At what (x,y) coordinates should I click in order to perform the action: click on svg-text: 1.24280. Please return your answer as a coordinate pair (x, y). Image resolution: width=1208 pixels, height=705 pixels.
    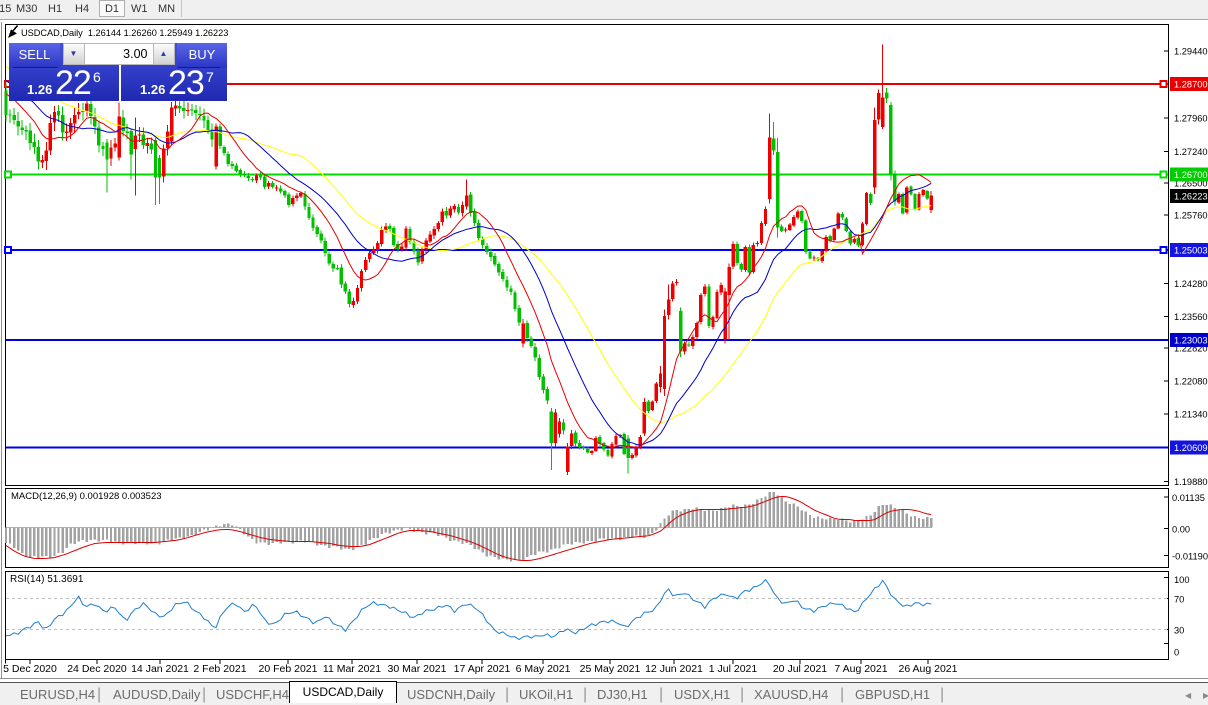
    Looking at the image, I should click on (1191, 284).